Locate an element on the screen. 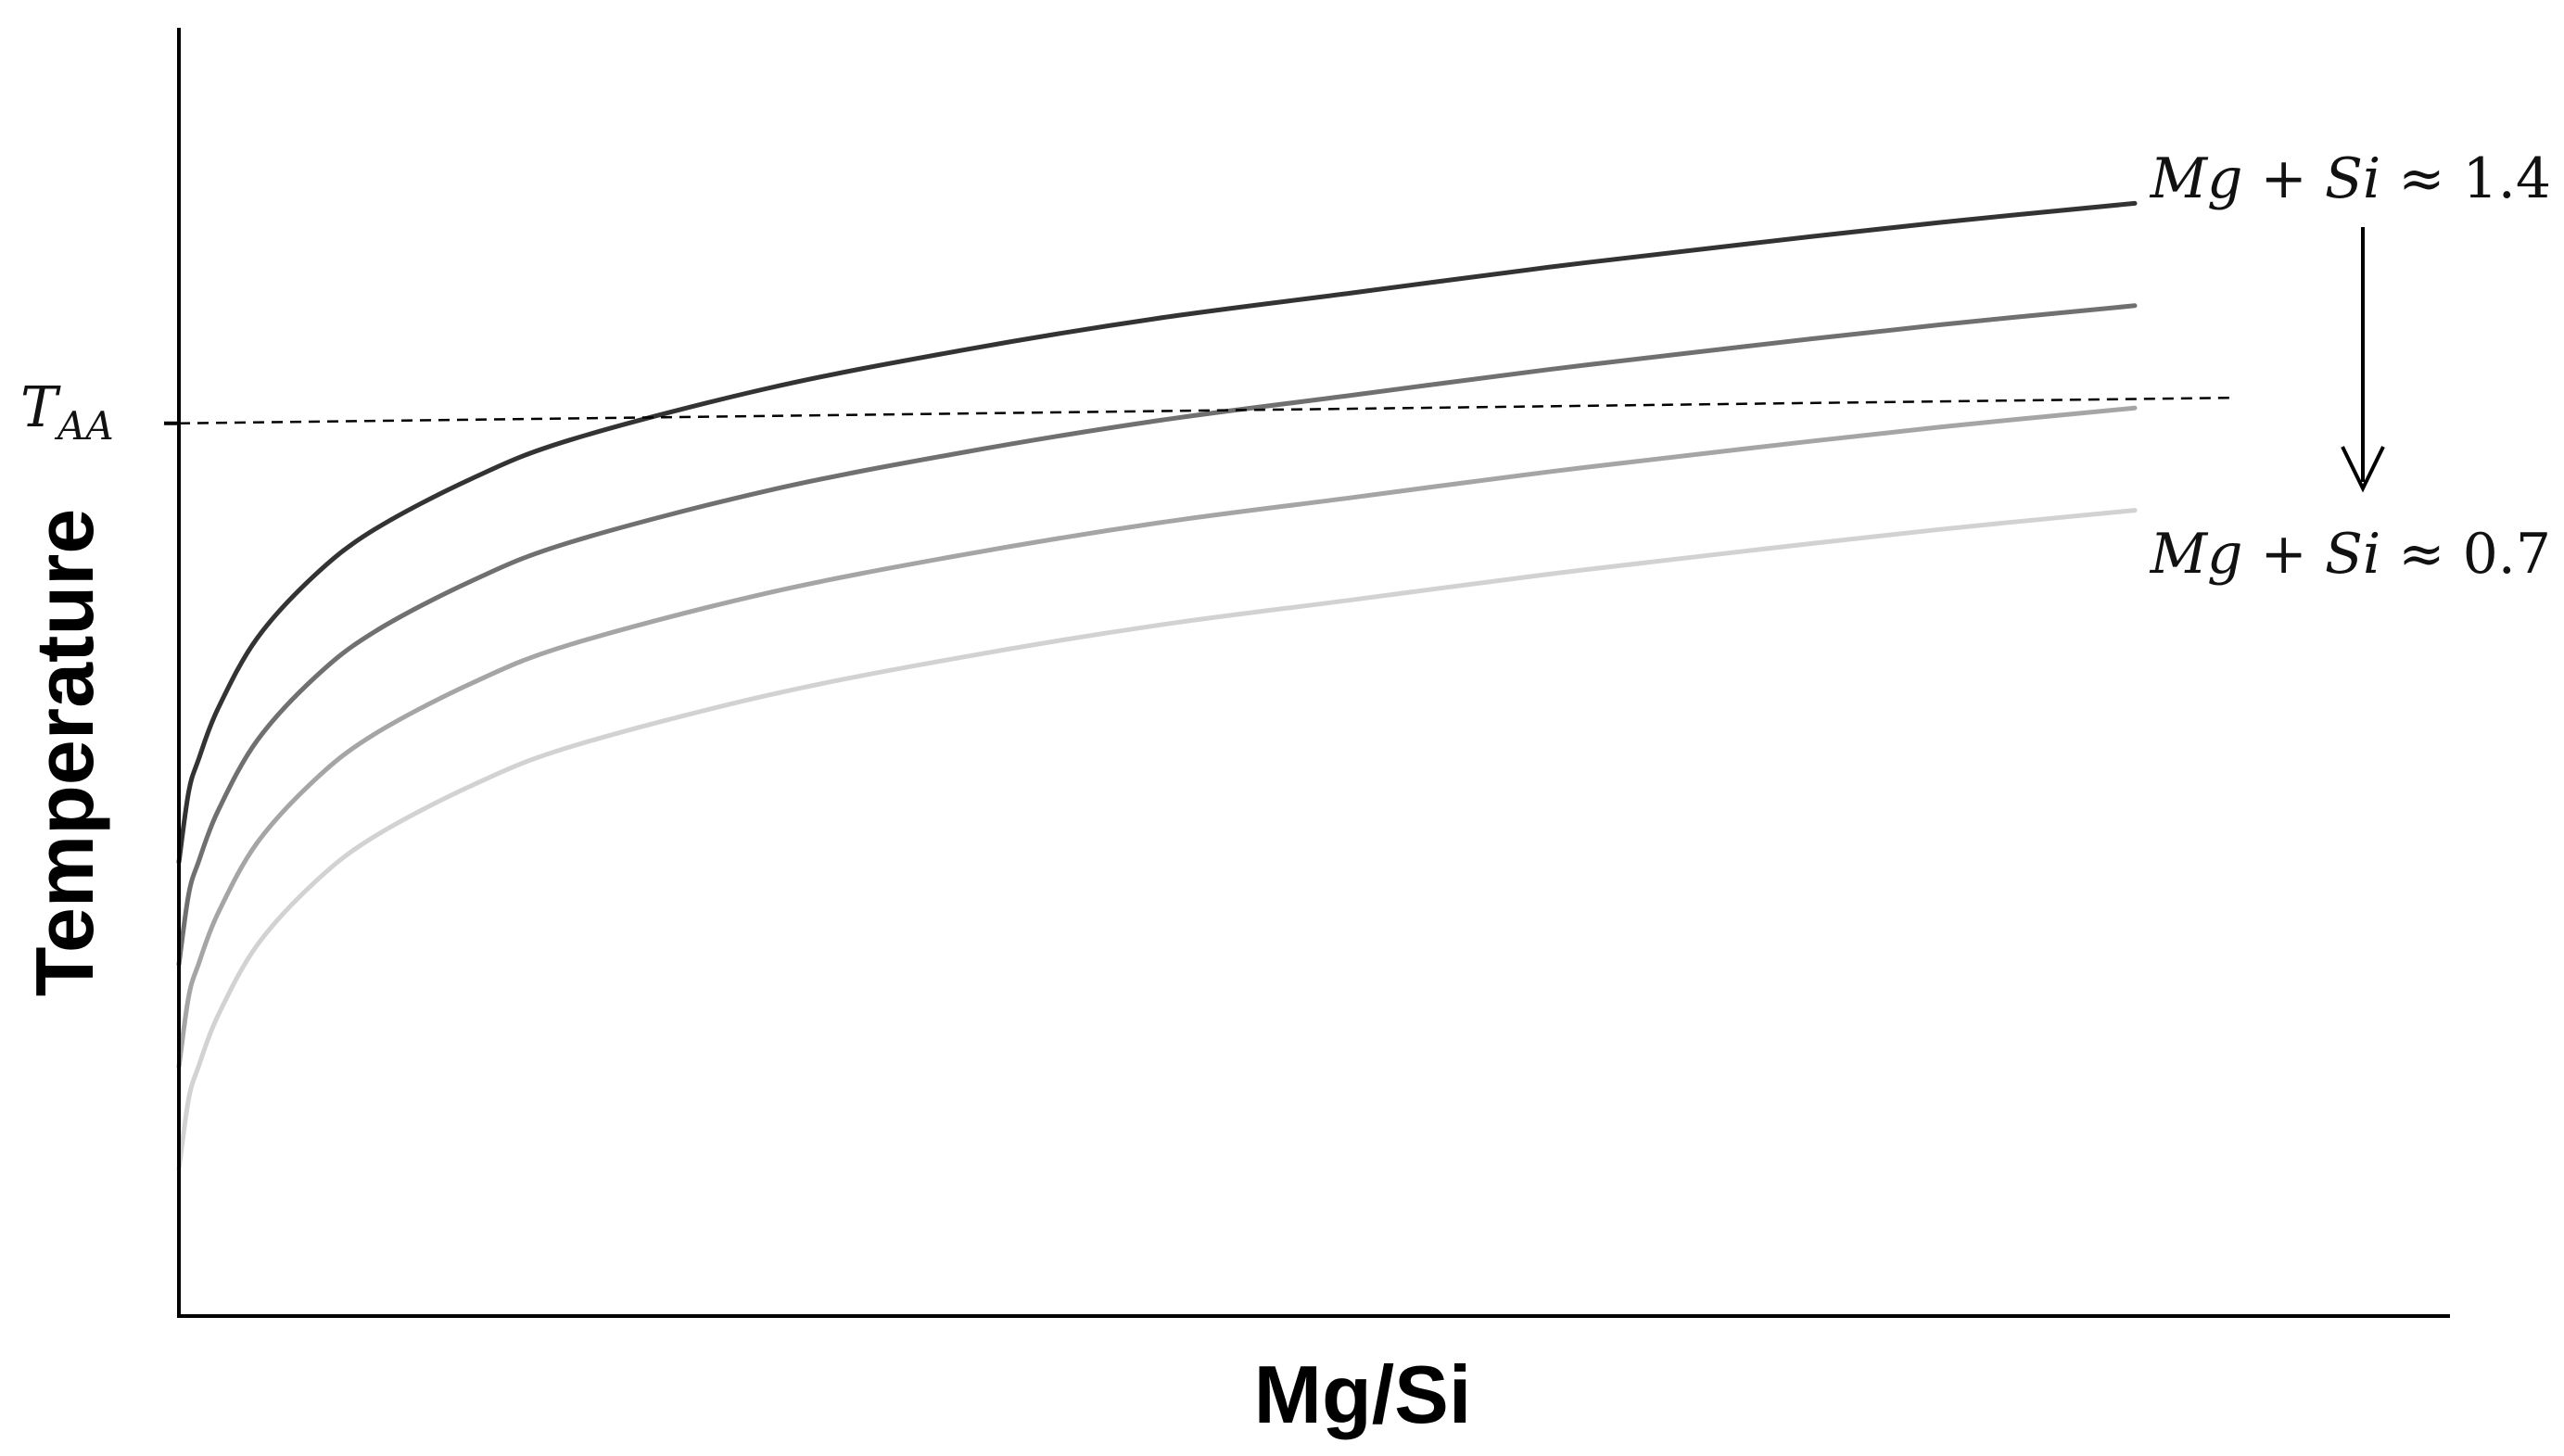 The height and width of the screenshot is (1456, 2564). y-axis-title: Temperature is located at coordinates (64, 753).